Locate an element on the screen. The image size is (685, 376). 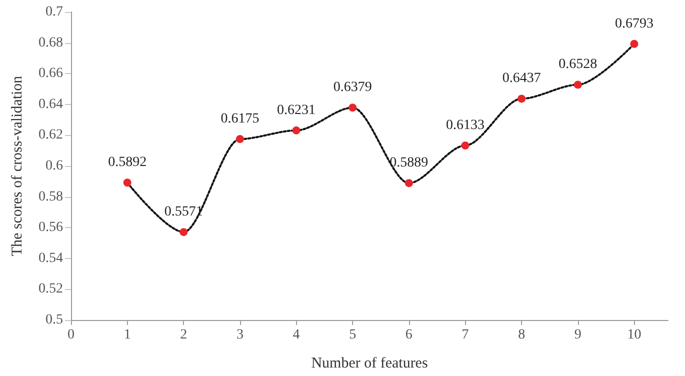
data-label: 0.6528 is located at coordinates (578, 64).